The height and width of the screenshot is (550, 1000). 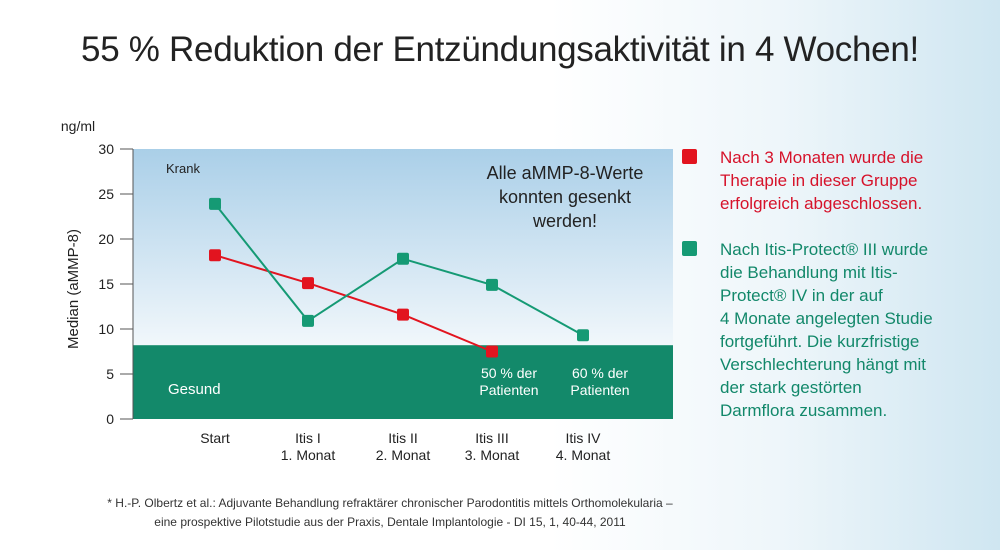 What do you see at coordinates (110, 419) in the screenshot?
I see `y-tick-label: 0` at bounding box center [110, 419].